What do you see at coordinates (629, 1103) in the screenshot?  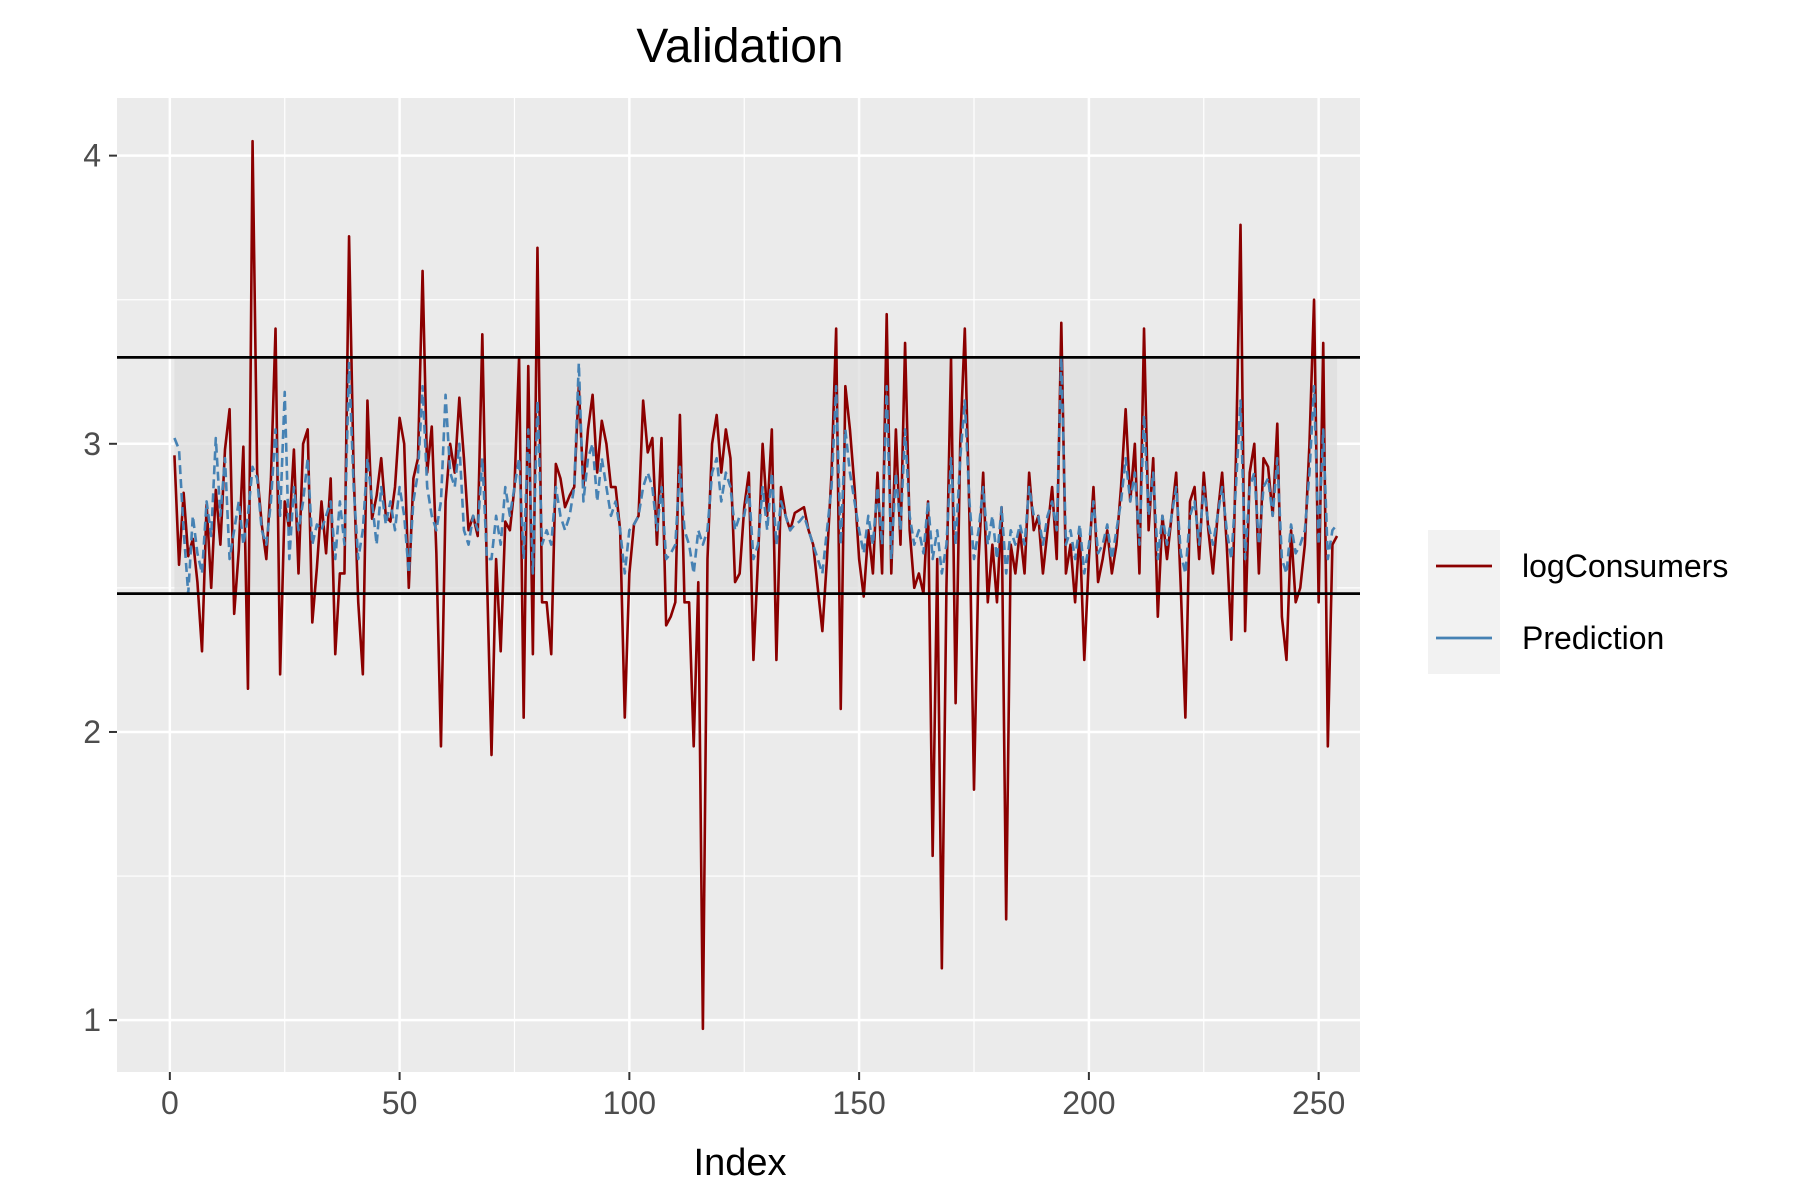 I see `x-tick-label: 100` at bounding box center [629, 1103].